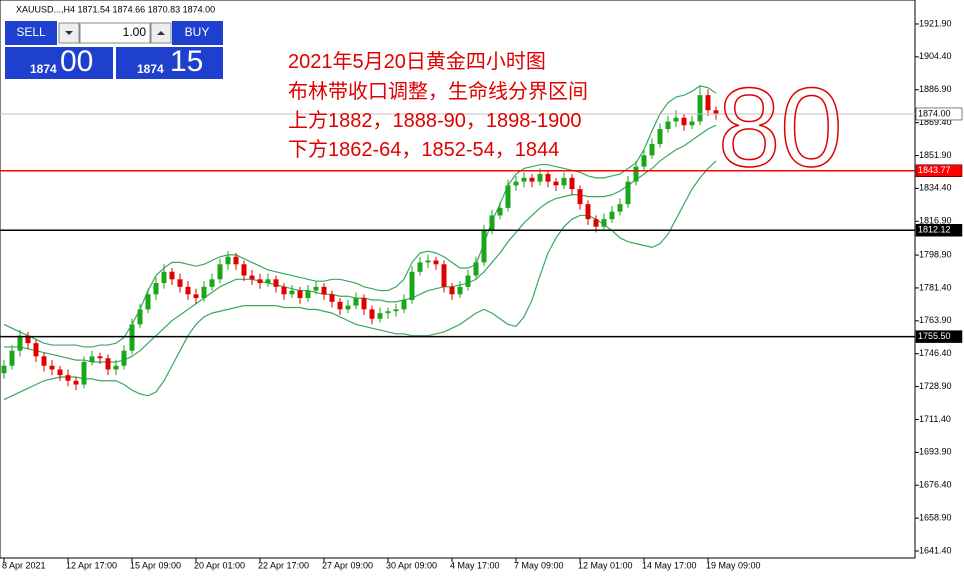  I want to click on x-tick-label: 8 Apr 2021, so click(24, 565).